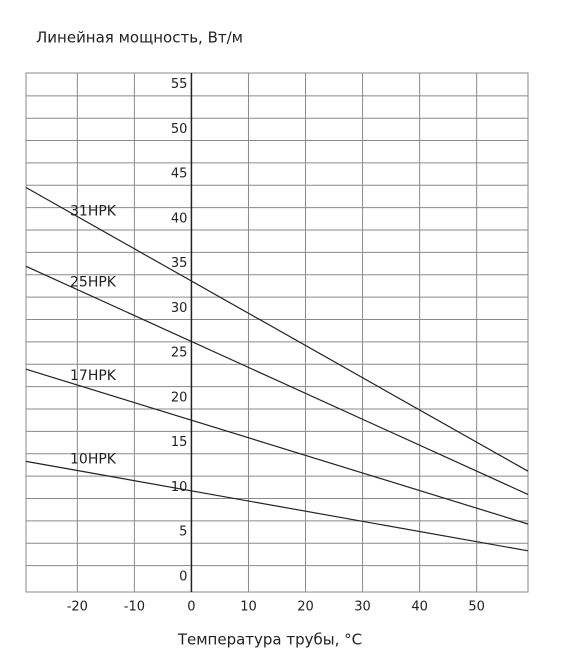 The image size is (578, 670). Describe the element at coordinates (476, 607) in the screenshot. I see `x-tick-label: 50` at that location.